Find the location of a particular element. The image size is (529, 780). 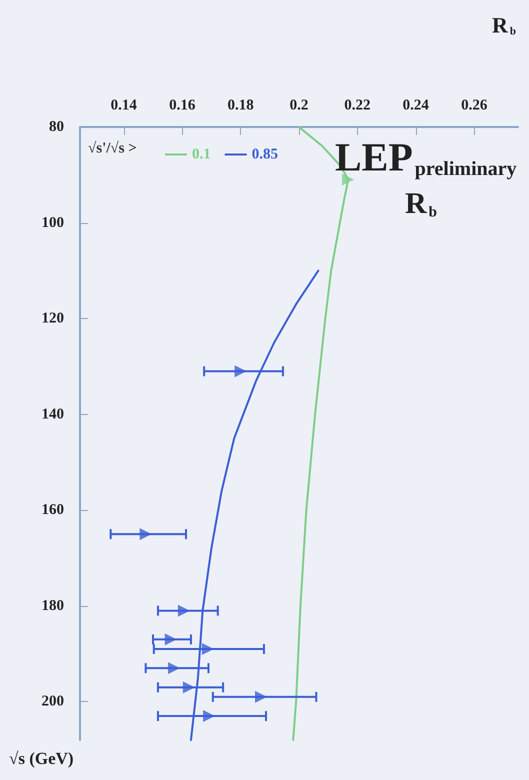

y-tick-label: 180 is located at coordinates (53, 606).